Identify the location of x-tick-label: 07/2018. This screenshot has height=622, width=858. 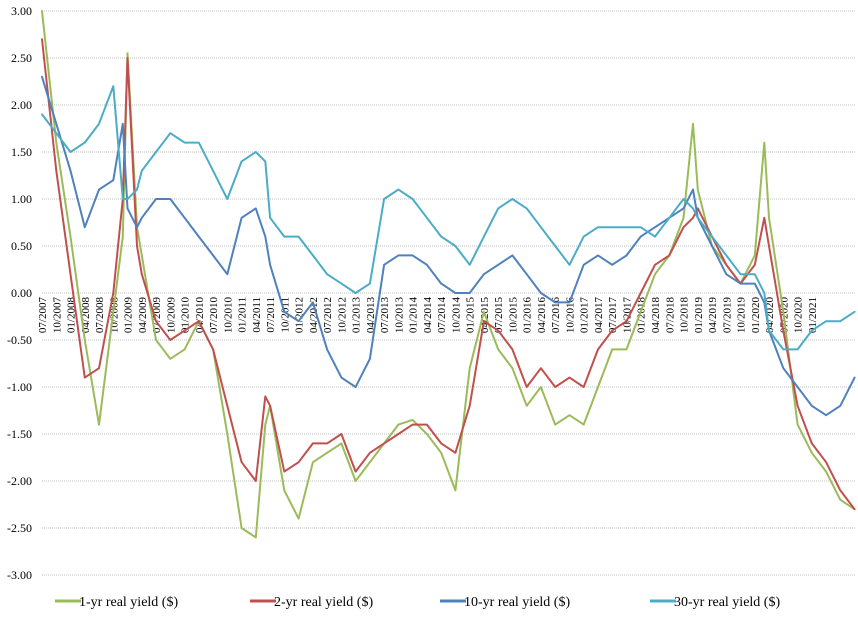
(670, 315).